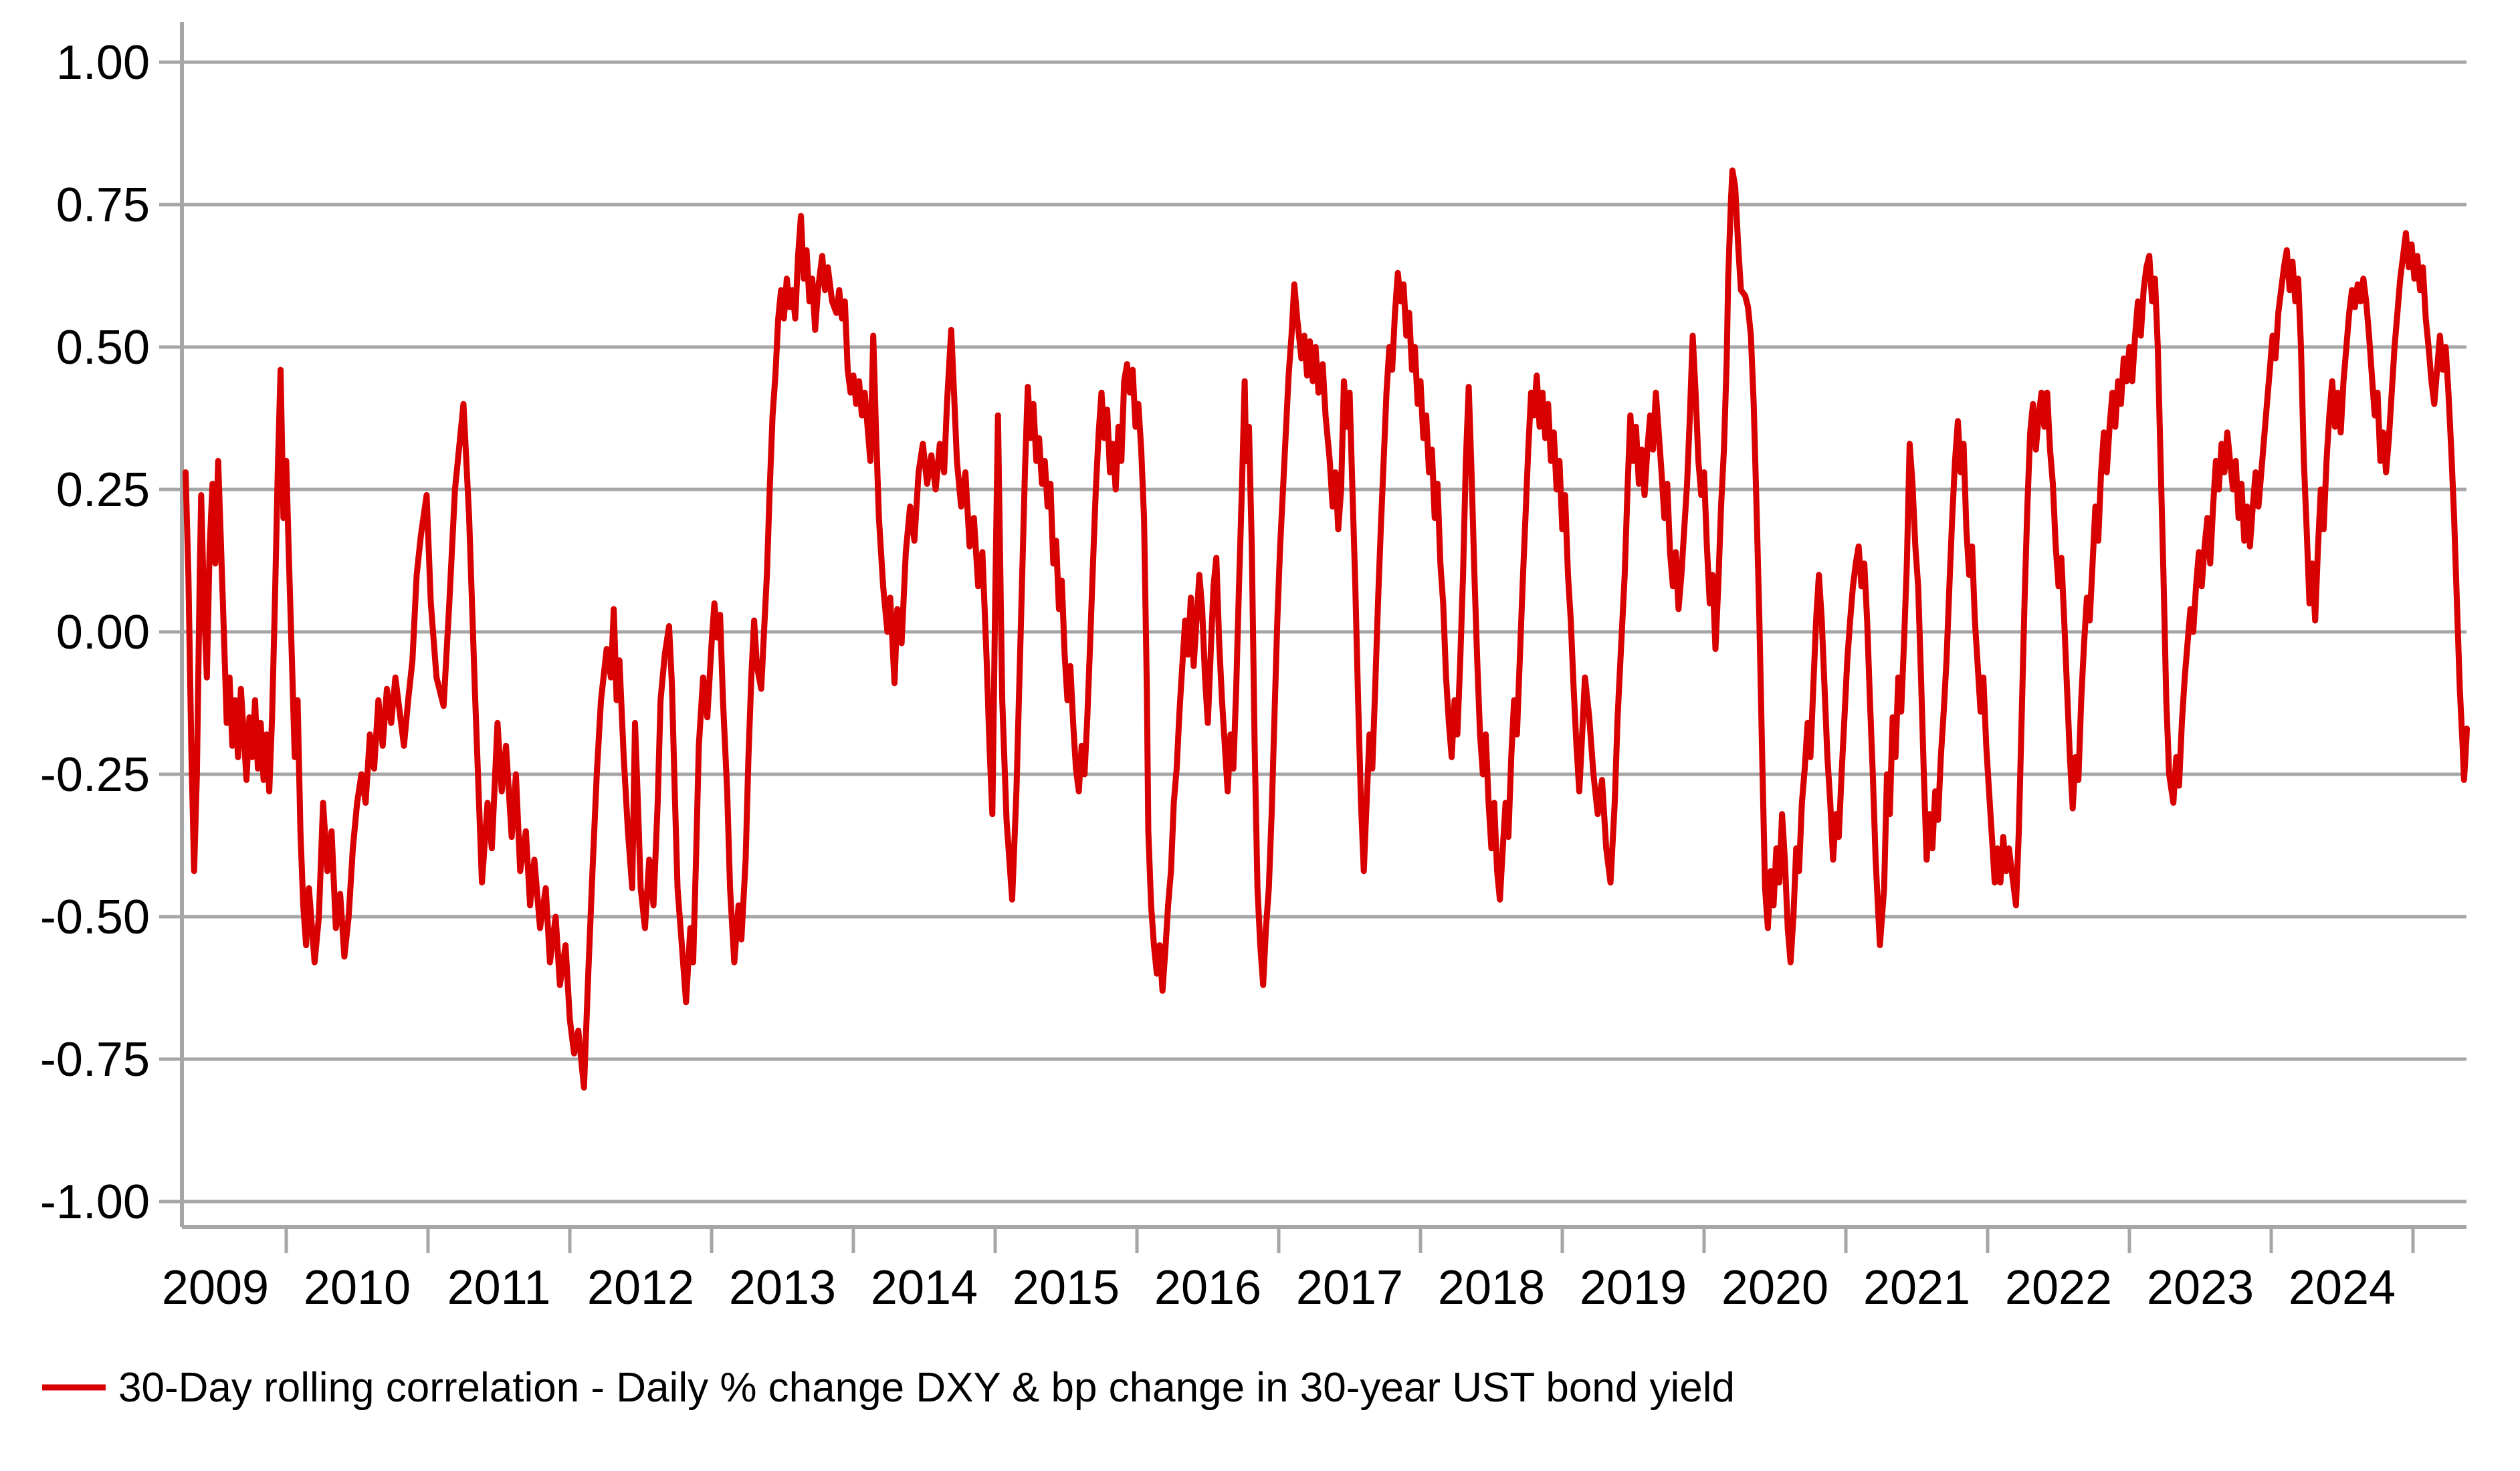 This screenshot has height=1471, width=2520. Describe the element at coordinates (1066, 1288) in the screenshot. I see `x-tick-label: 2015` at that location.